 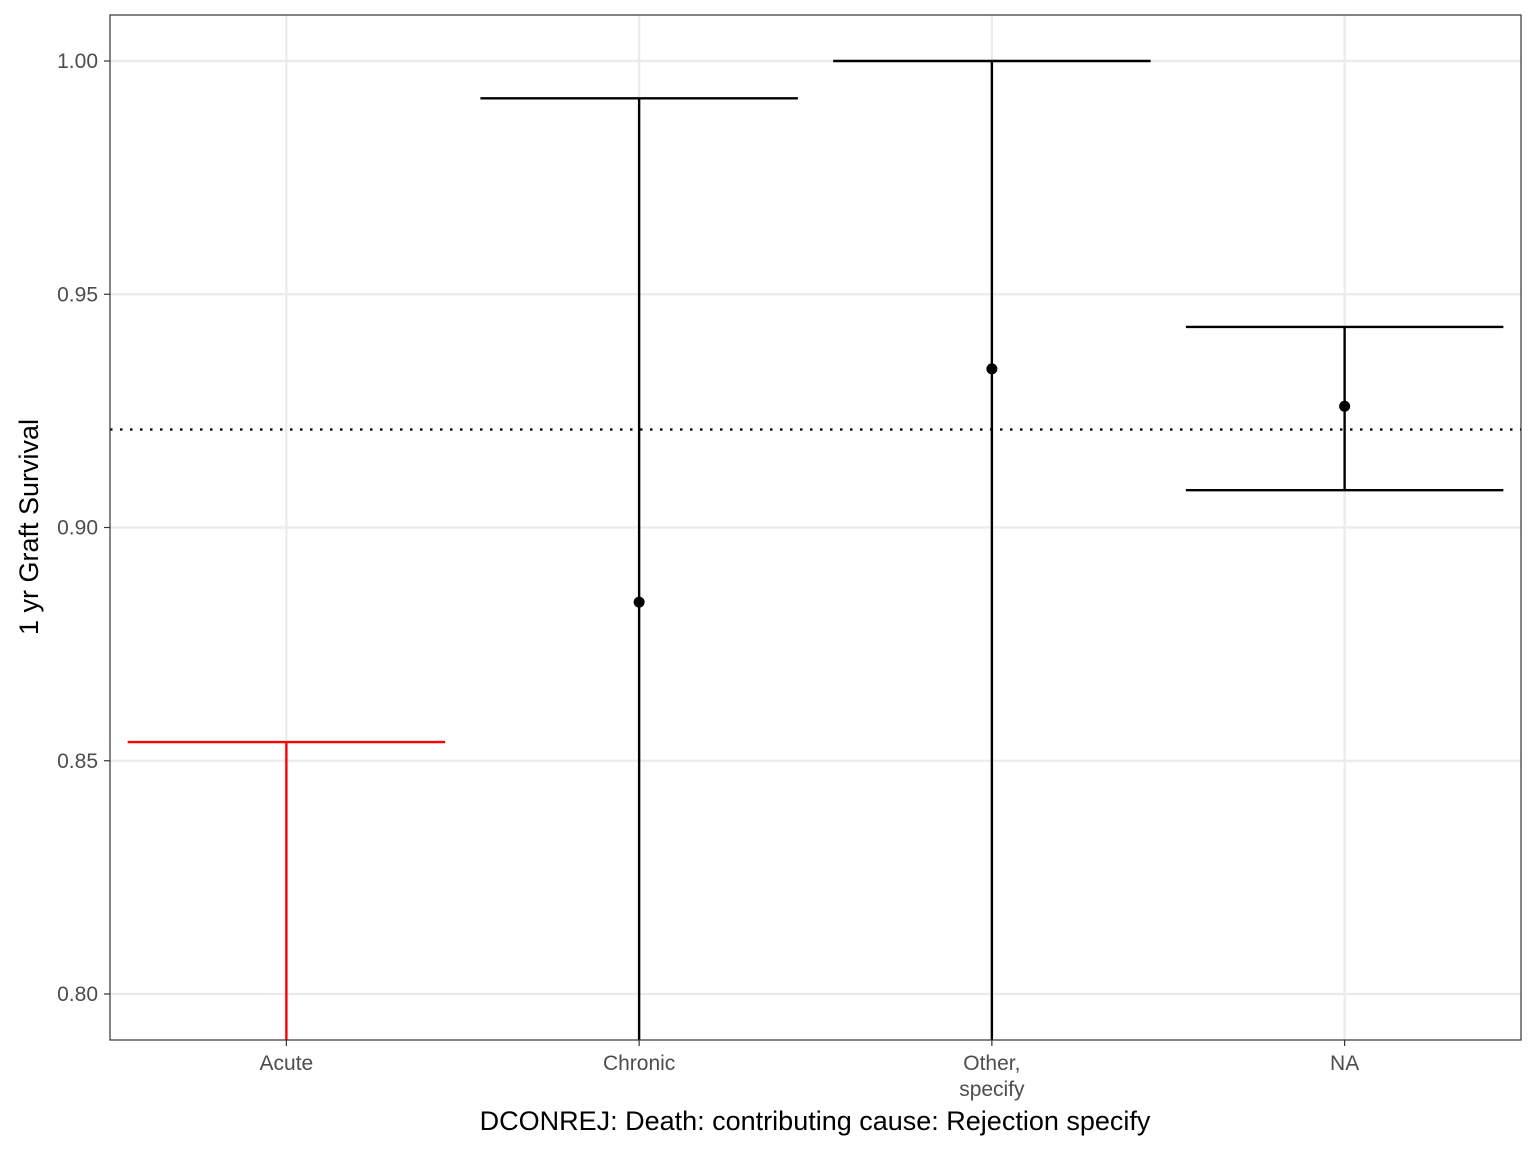 I want to click on y-tick-label: 0.95, so click(x=77, y=294).